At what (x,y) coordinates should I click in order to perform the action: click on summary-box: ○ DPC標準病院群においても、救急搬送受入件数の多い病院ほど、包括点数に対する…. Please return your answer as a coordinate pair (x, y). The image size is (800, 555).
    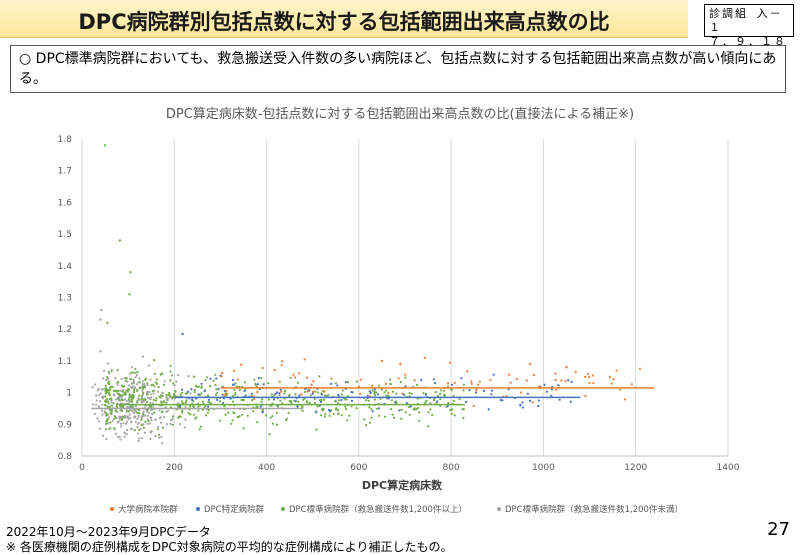
    Looking at the image, I should click on (398, 69).